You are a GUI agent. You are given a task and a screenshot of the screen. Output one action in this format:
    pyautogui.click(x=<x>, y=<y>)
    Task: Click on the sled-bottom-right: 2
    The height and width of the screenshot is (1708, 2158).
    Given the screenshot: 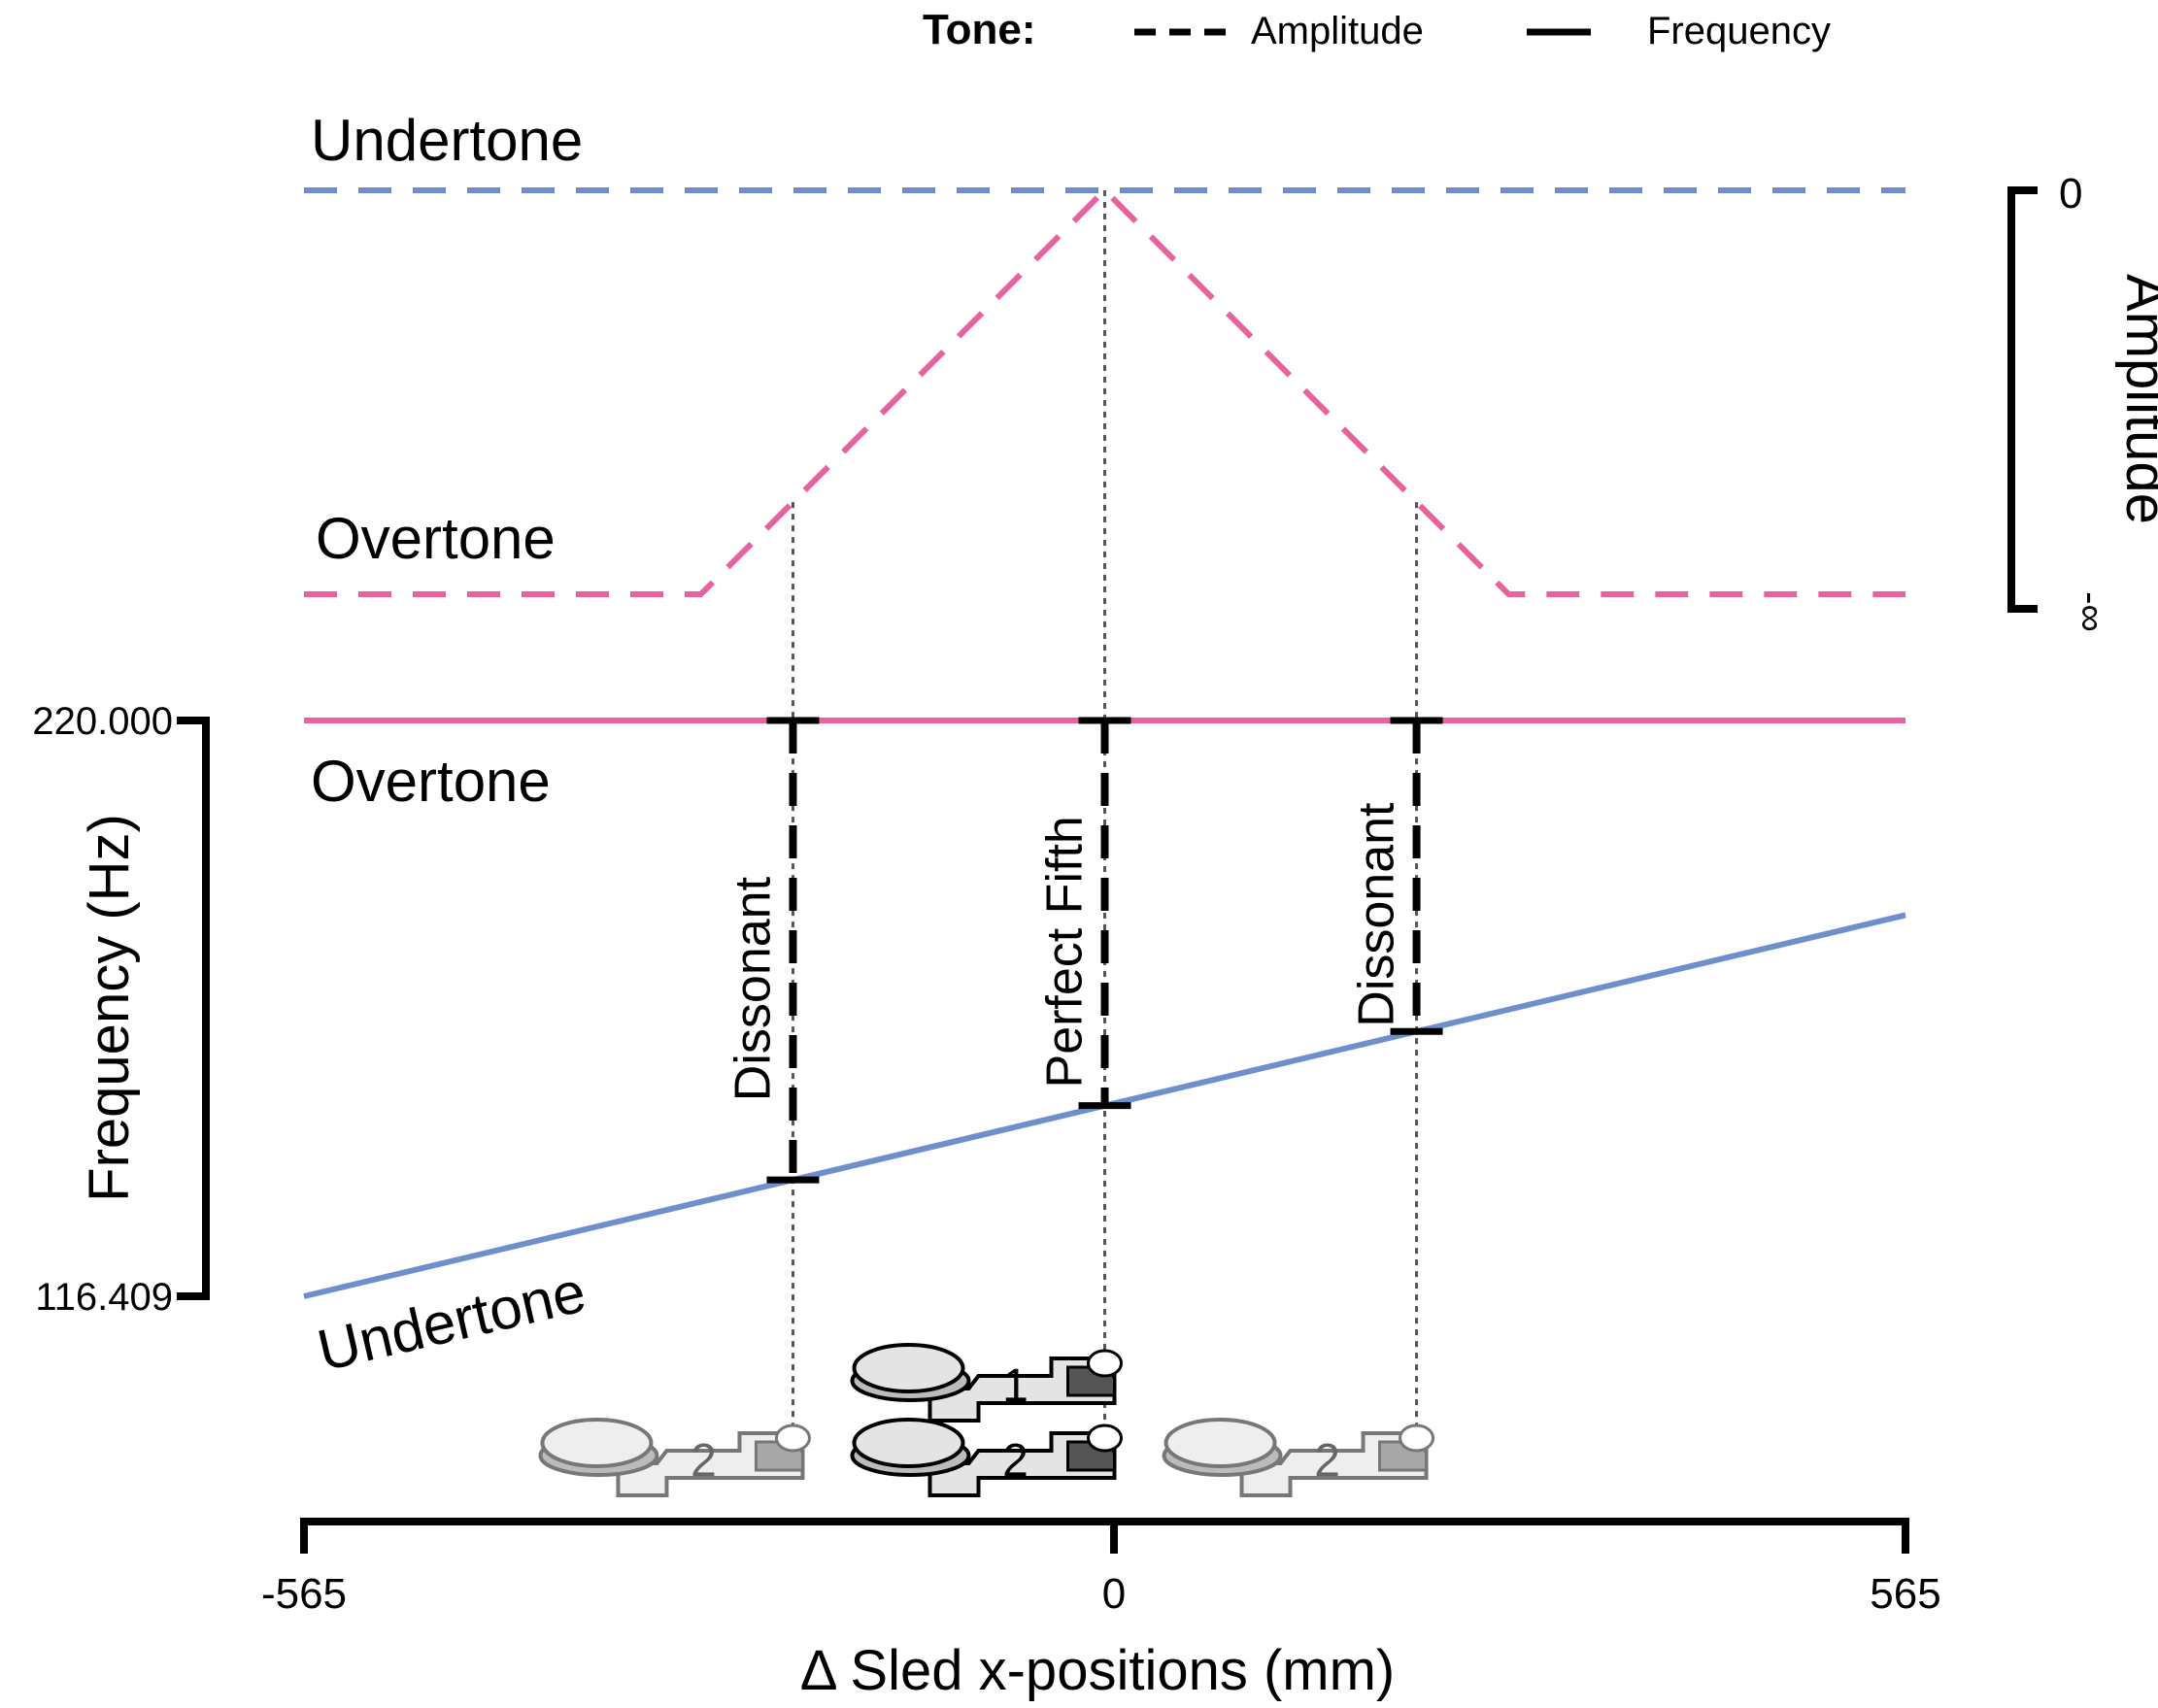 What is the action you would take?
    pyautogui.click(x=1298, y=1457)
    